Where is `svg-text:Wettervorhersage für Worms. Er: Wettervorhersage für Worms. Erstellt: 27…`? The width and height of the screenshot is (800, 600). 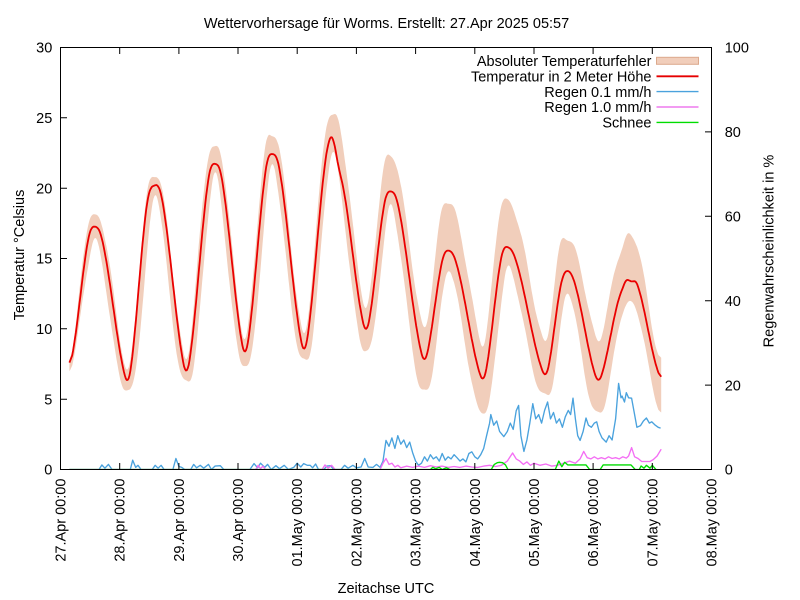
svg-text:Wettervorhersage für Worms. Er: Wettervorhersage für Worms. Erstellt: 27… is located at coordinates (386, 24).